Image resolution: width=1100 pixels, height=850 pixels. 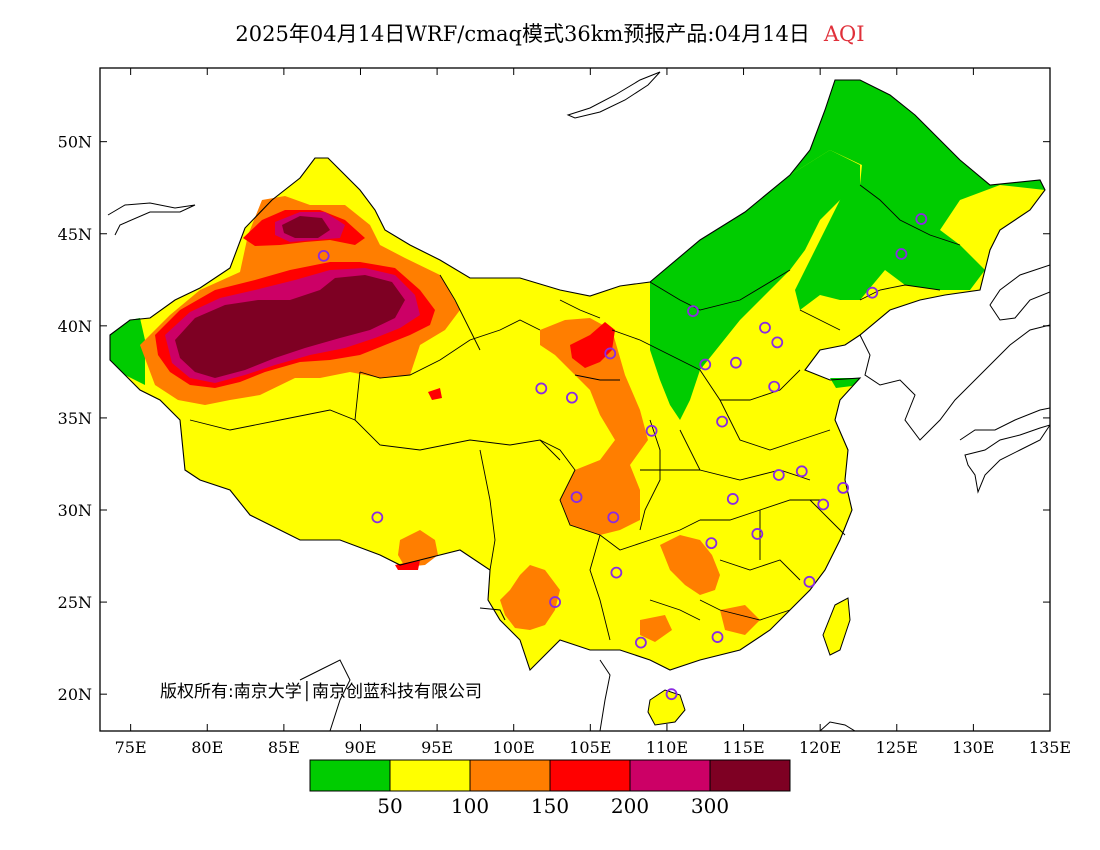 I want to click on lat-tick-label: 40N, so click(x=75, y=326).